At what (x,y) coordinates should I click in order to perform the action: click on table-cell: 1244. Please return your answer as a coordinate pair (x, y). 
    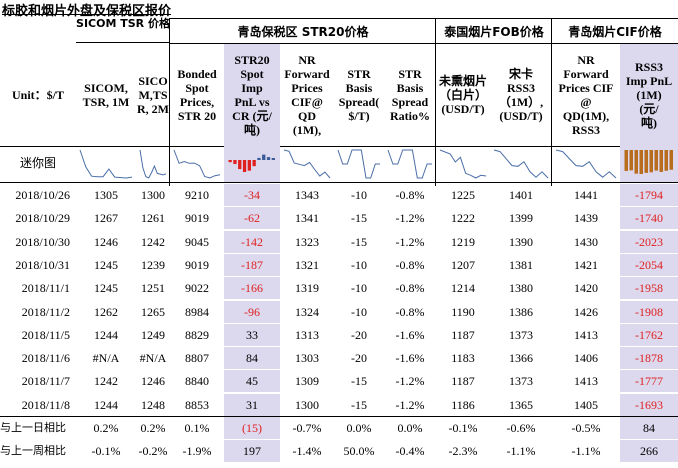
    Looking at the image, I should click on (106, 334).